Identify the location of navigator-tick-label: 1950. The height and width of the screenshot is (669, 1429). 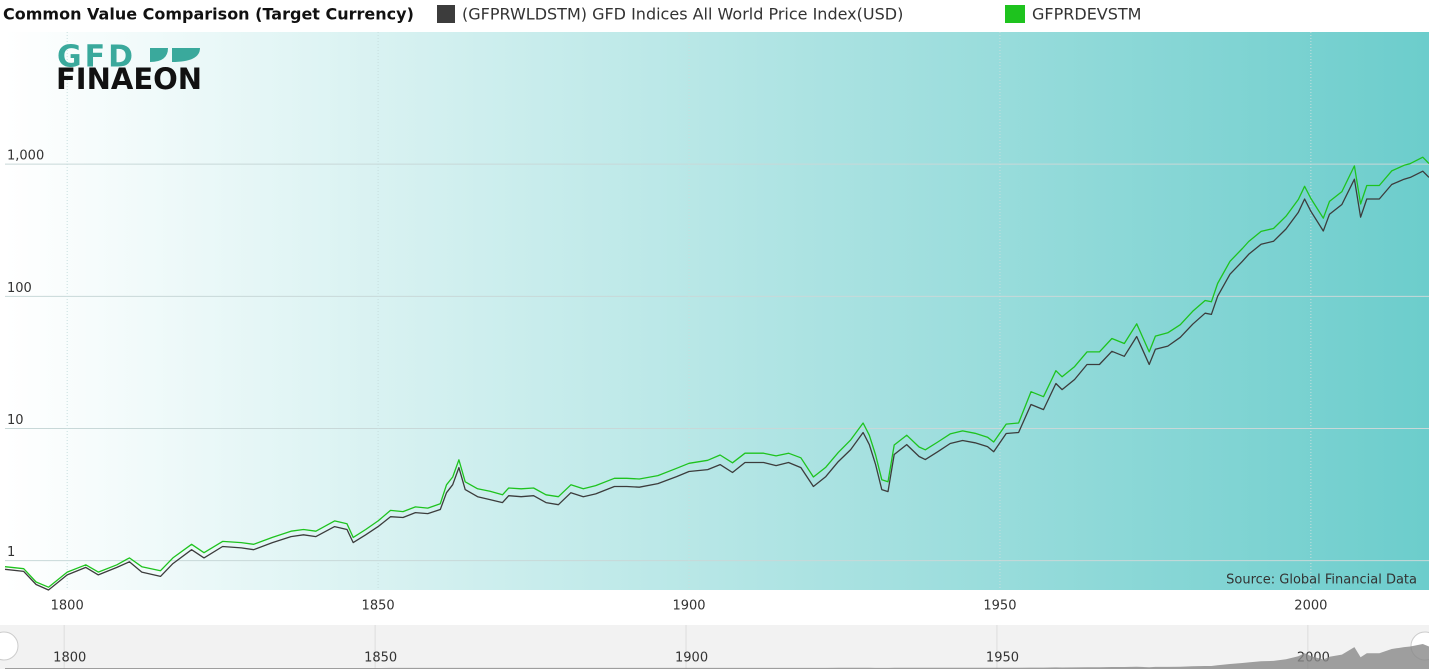
(1002, 658).